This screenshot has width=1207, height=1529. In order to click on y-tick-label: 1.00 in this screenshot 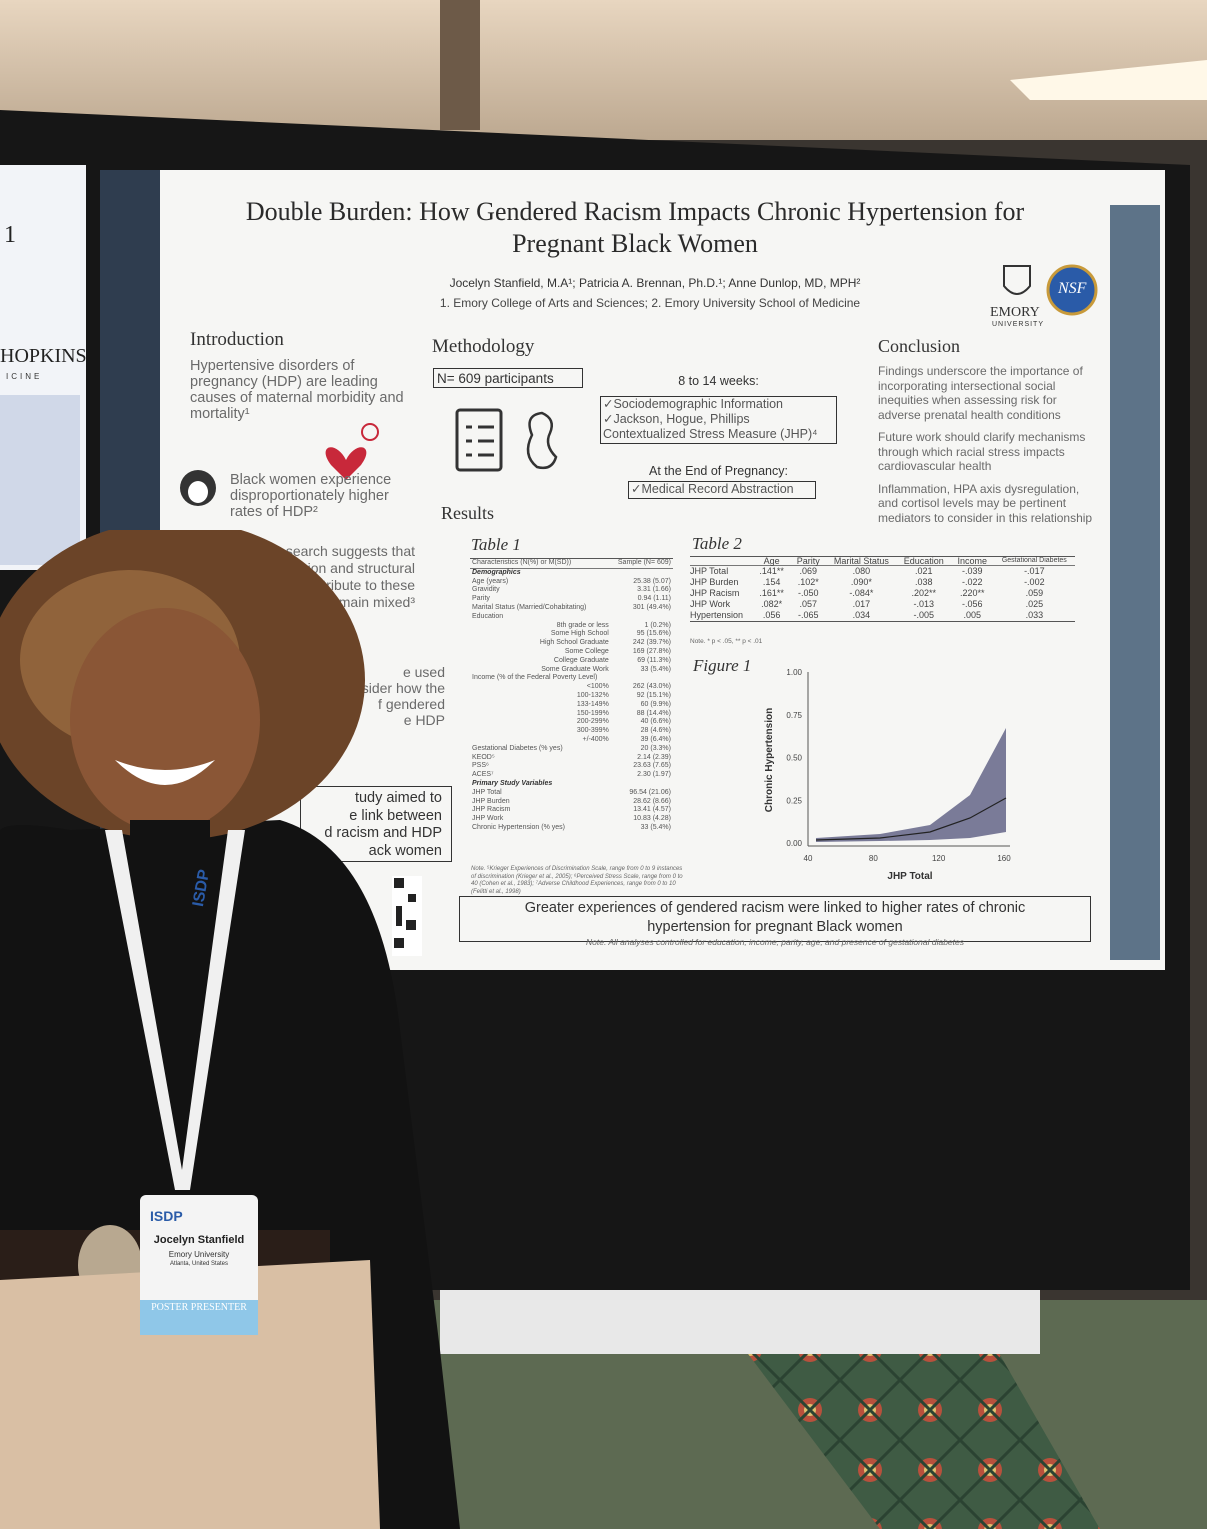, I will do `click(794, 672)`.